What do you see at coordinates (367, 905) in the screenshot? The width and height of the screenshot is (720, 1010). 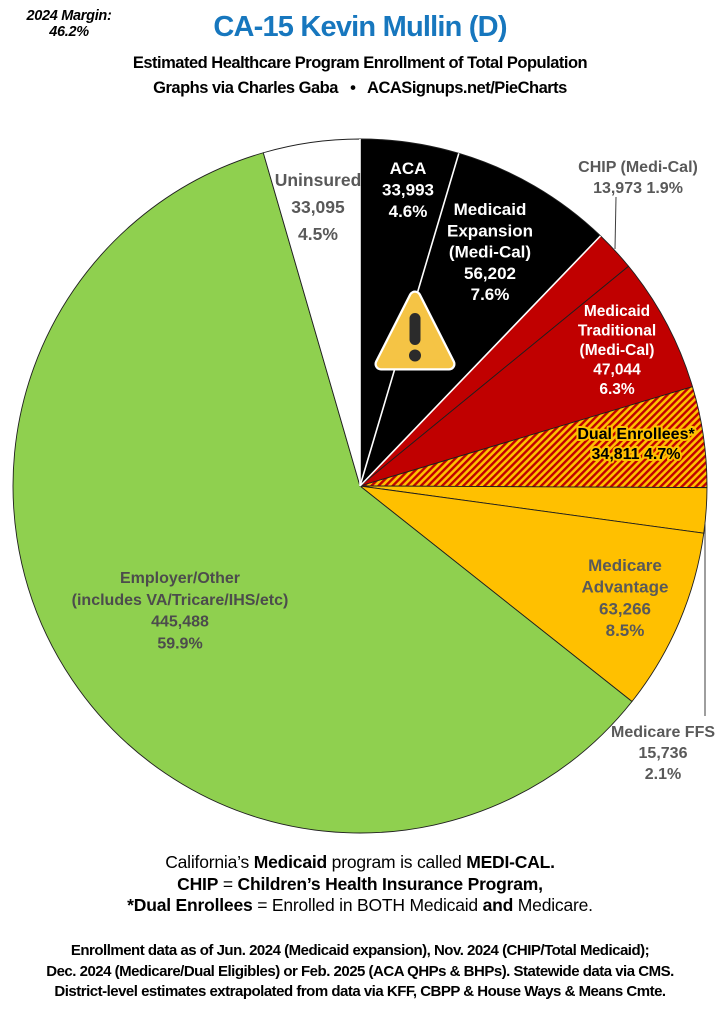 I see `legend-note-text: = Enrolled in BOTH Medicaid` at bounding box center [367, 905].